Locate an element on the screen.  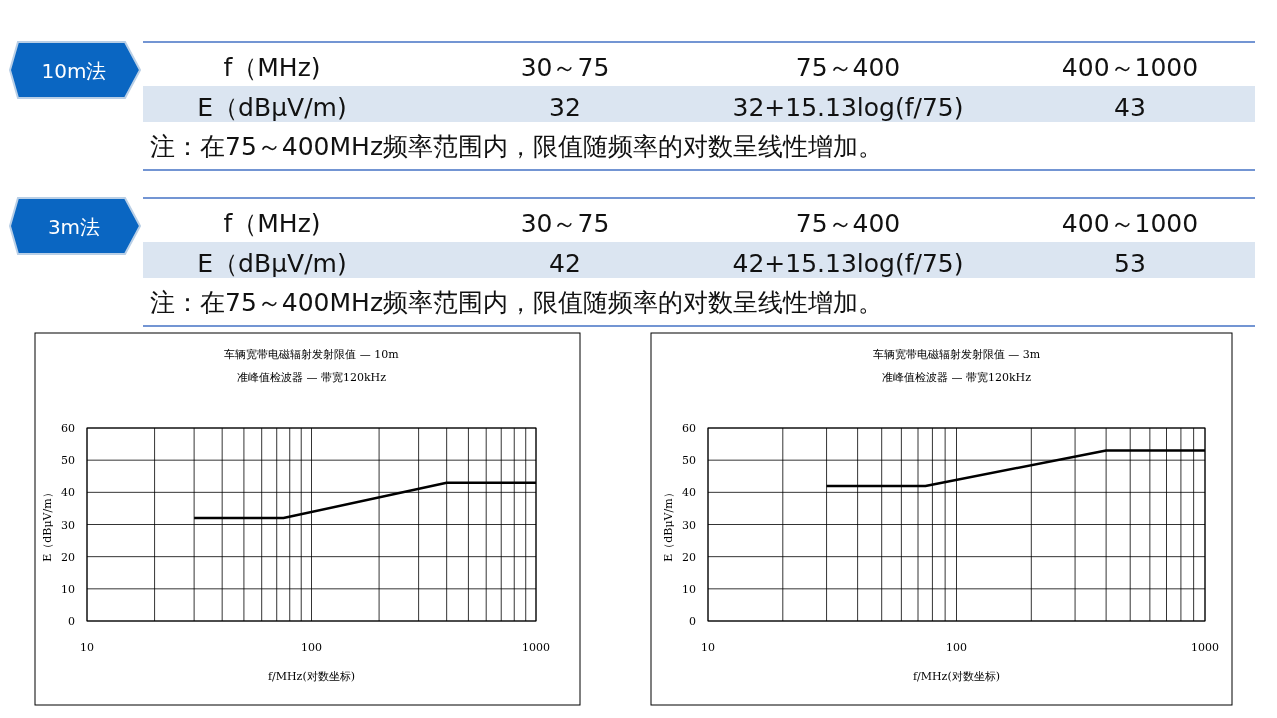
text: 32+15.13log(f/75) is located at coordinates (848, 107).